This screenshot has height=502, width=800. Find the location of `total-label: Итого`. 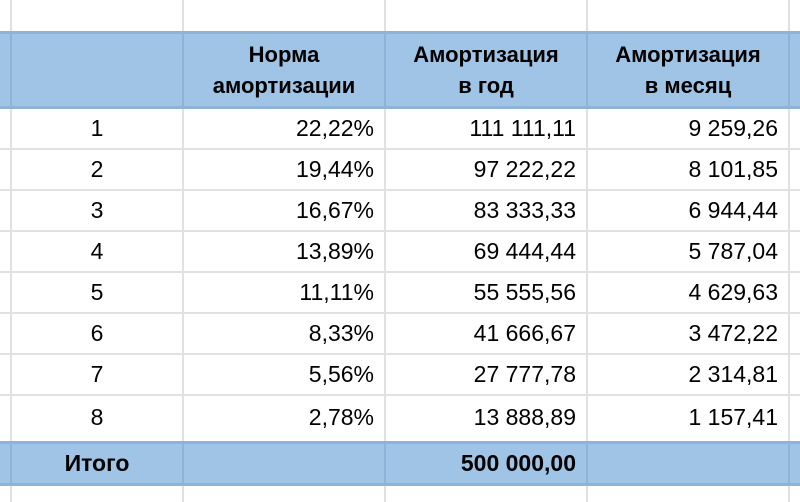

total-label: Итого is located at coordinates (97, 463).